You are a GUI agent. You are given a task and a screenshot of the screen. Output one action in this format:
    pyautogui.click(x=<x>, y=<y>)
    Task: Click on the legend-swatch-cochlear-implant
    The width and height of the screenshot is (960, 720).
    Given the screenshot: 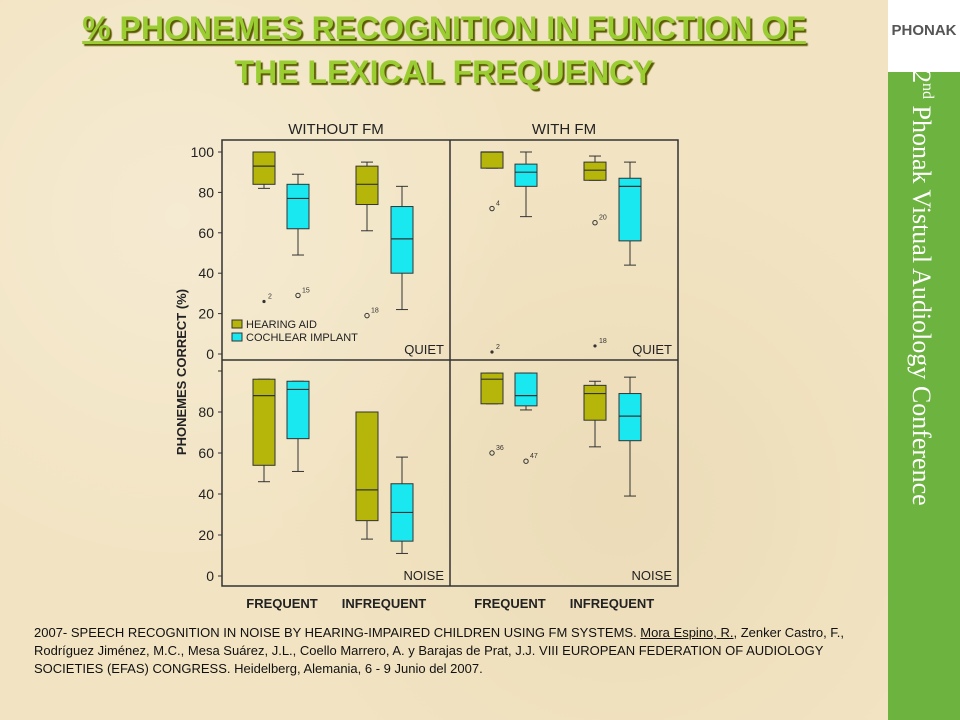 What is the action you would take?
    pyautogui.click(x=237, y=337)
    